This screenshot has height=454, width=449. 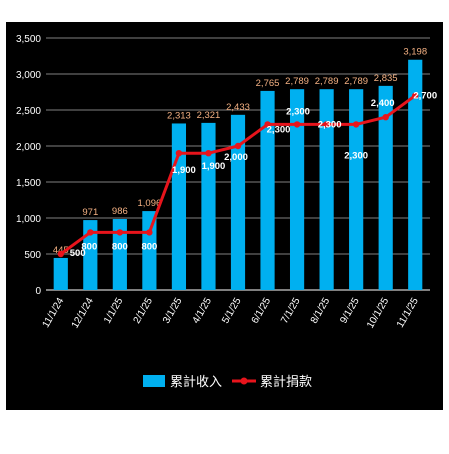 What do you see at coordinates (90, 212) in the screenshot?
I see `bar-data-label: 971` at bounding box center [90, 212].